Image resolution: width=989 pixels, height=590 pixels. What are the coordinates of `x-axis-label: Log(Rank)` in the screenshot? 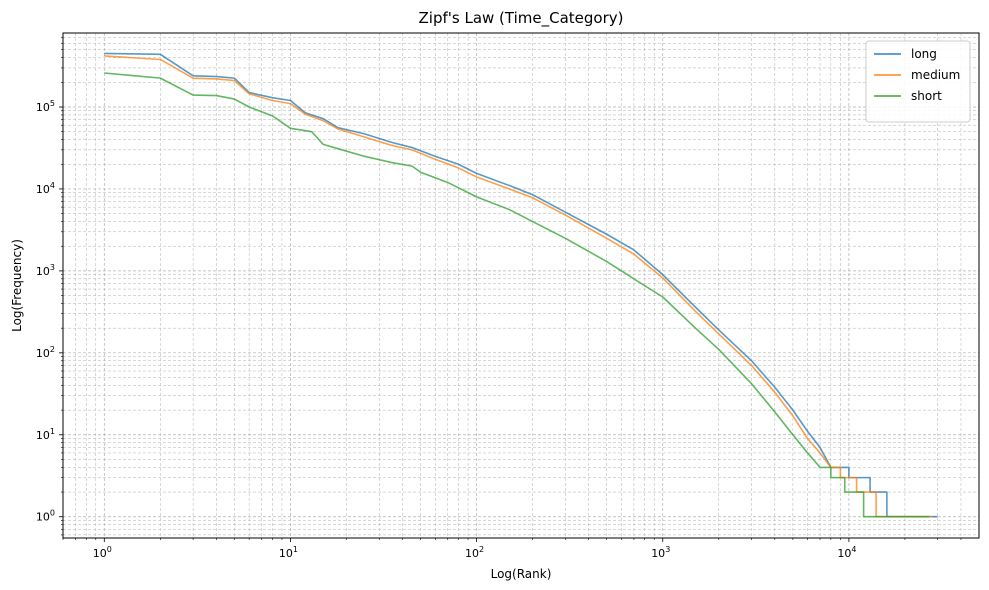 It's located at (521, 574).